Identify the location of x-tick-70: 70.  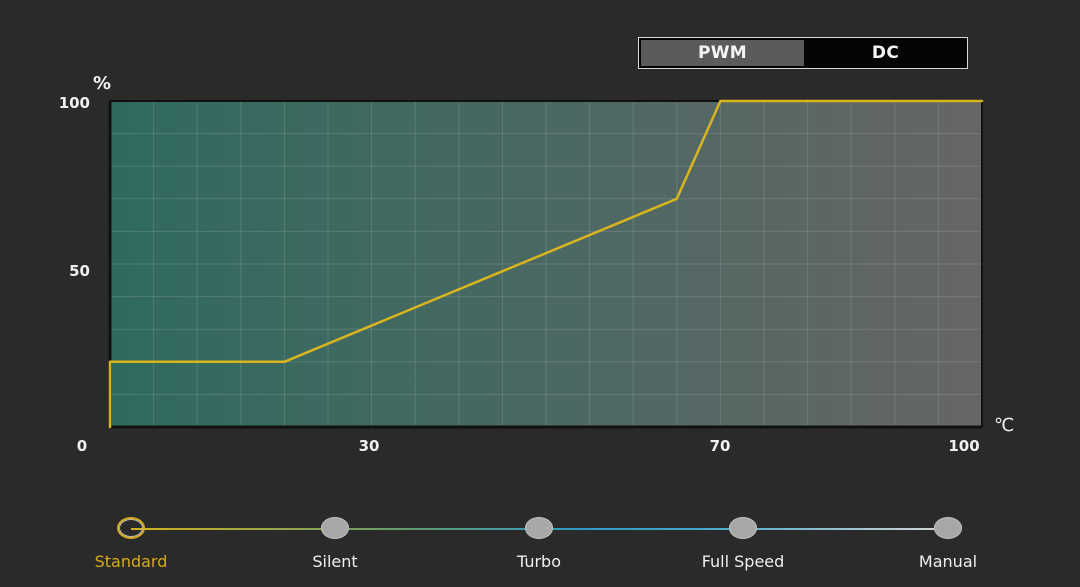
(720, 446).